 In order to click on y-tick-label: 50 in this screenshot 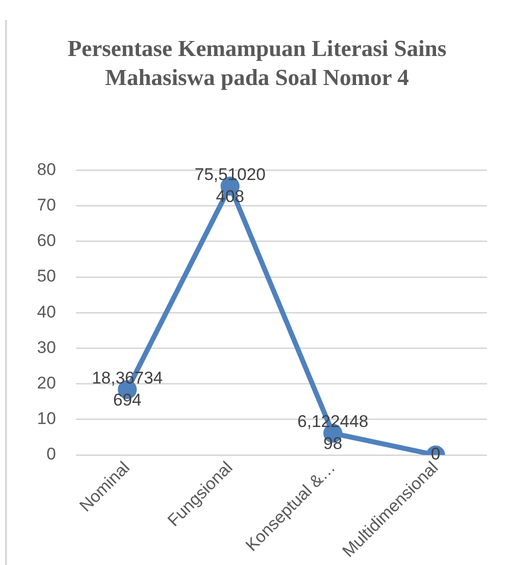, I will do `click(46, 276)`.